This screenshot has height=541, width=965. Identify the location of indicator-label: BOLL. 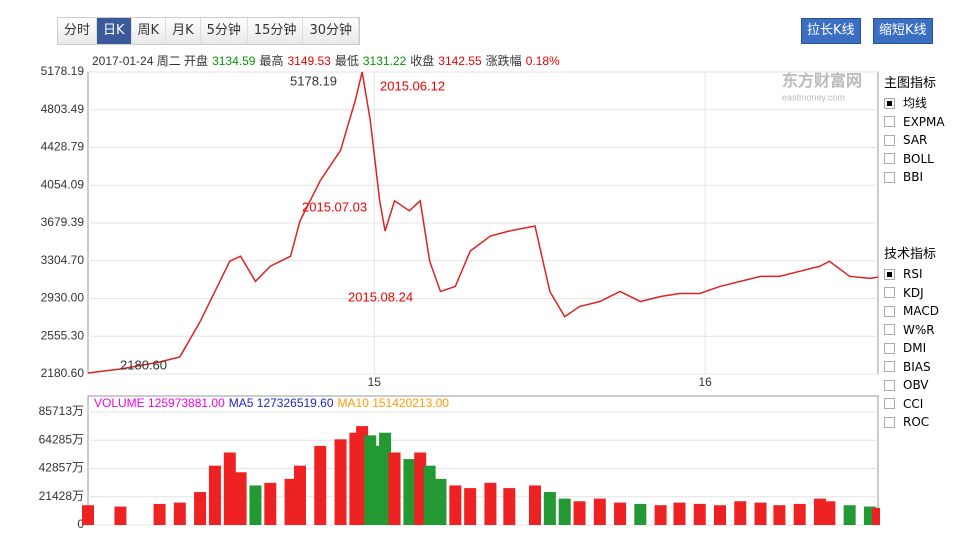
(918, 158).